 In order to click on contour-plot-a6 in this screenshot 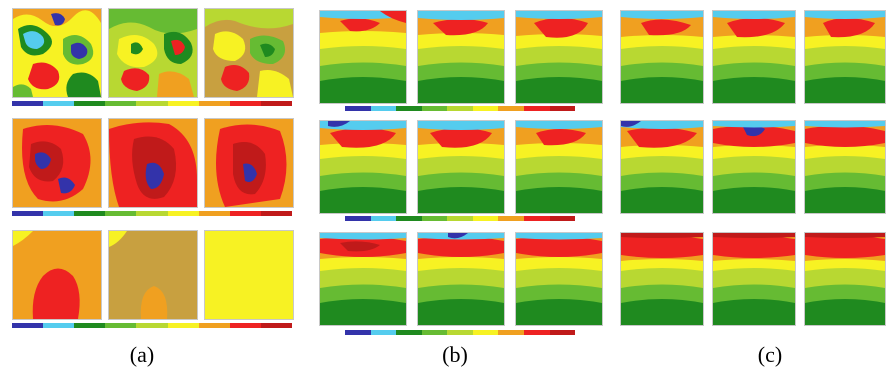, I will do `click(249, 163)`.